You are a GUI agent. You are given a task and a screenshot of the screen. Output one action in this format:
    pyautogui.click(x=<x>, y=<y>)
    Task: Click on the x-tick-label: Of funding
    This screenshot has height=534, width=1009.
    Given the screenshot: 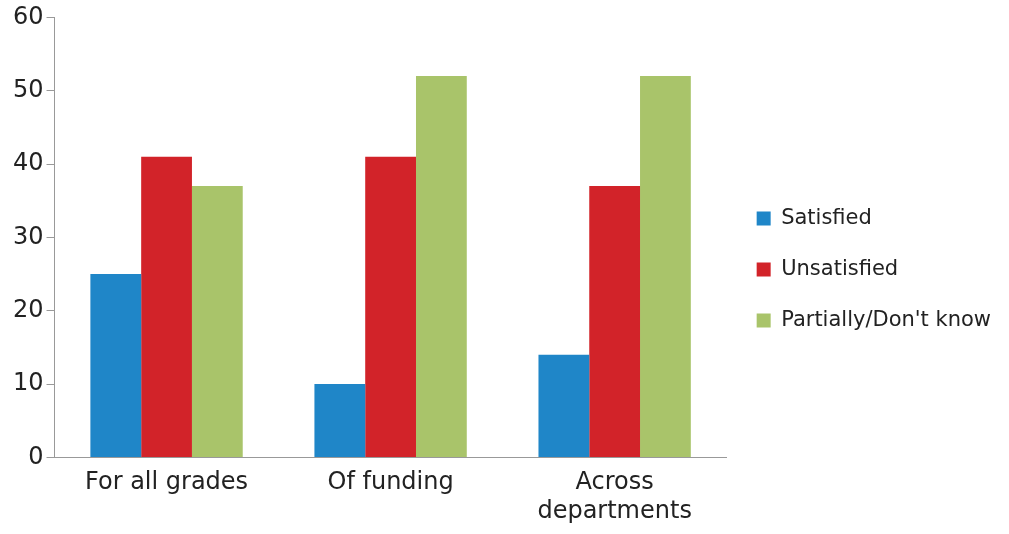 What is the action you would take?
    pyautogui.click(x=390, y=481)
    